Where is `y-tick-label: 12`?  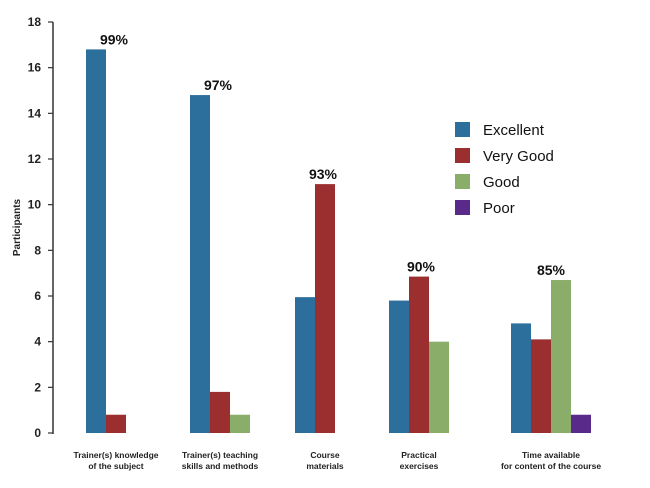
y-tick-label: 12 is located at coordinates (35, 159).